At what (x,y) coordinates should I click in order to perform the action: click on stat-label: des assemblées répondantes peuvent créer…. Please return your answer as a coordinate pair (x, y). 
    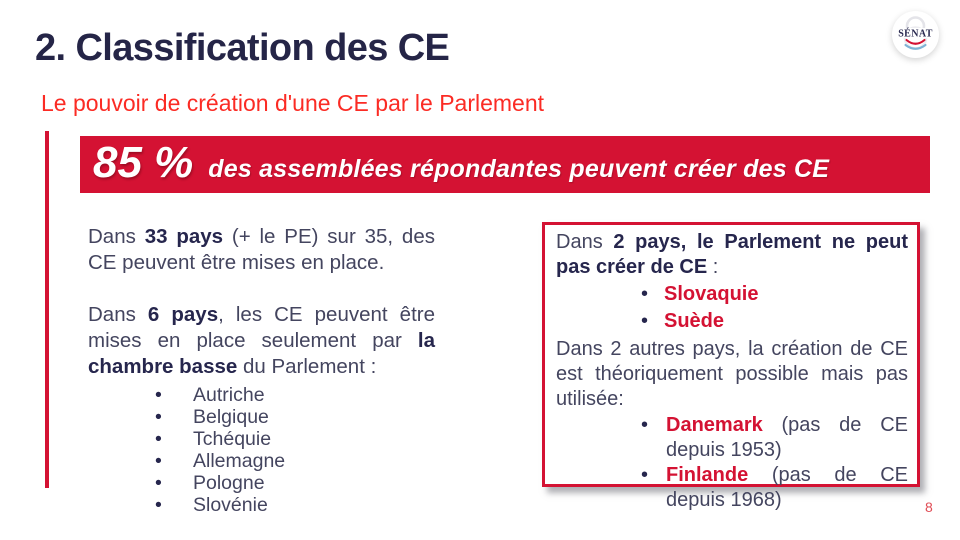
    Looking at the image, I should click on (519, 169).